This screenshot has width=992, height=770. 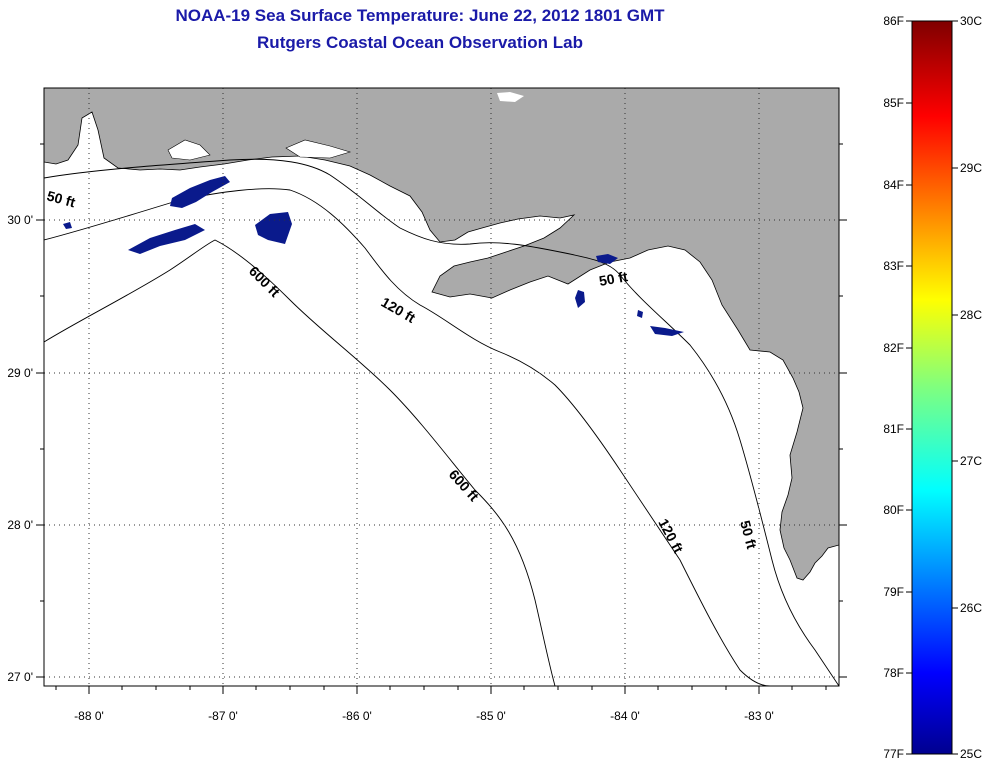 I want to click on colorbar-c-label: 30C, so click(x=971, y=21).